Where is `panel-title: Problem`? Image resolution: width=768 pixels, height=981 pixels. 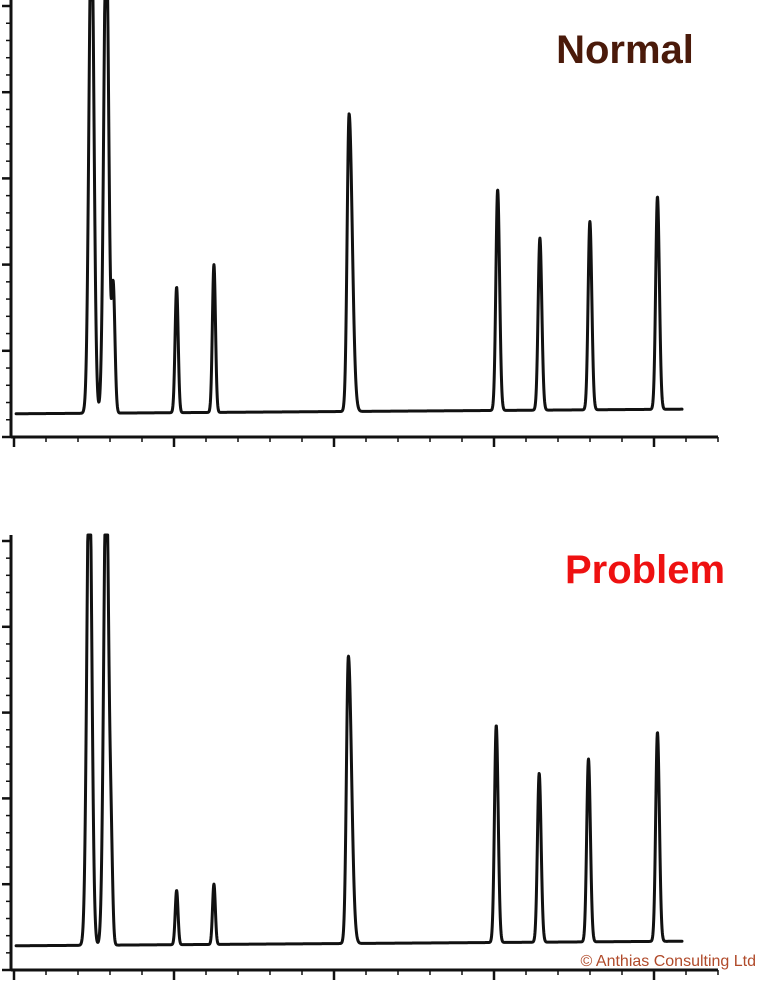
panel-title: Problem is located at coordinates (645, 570).